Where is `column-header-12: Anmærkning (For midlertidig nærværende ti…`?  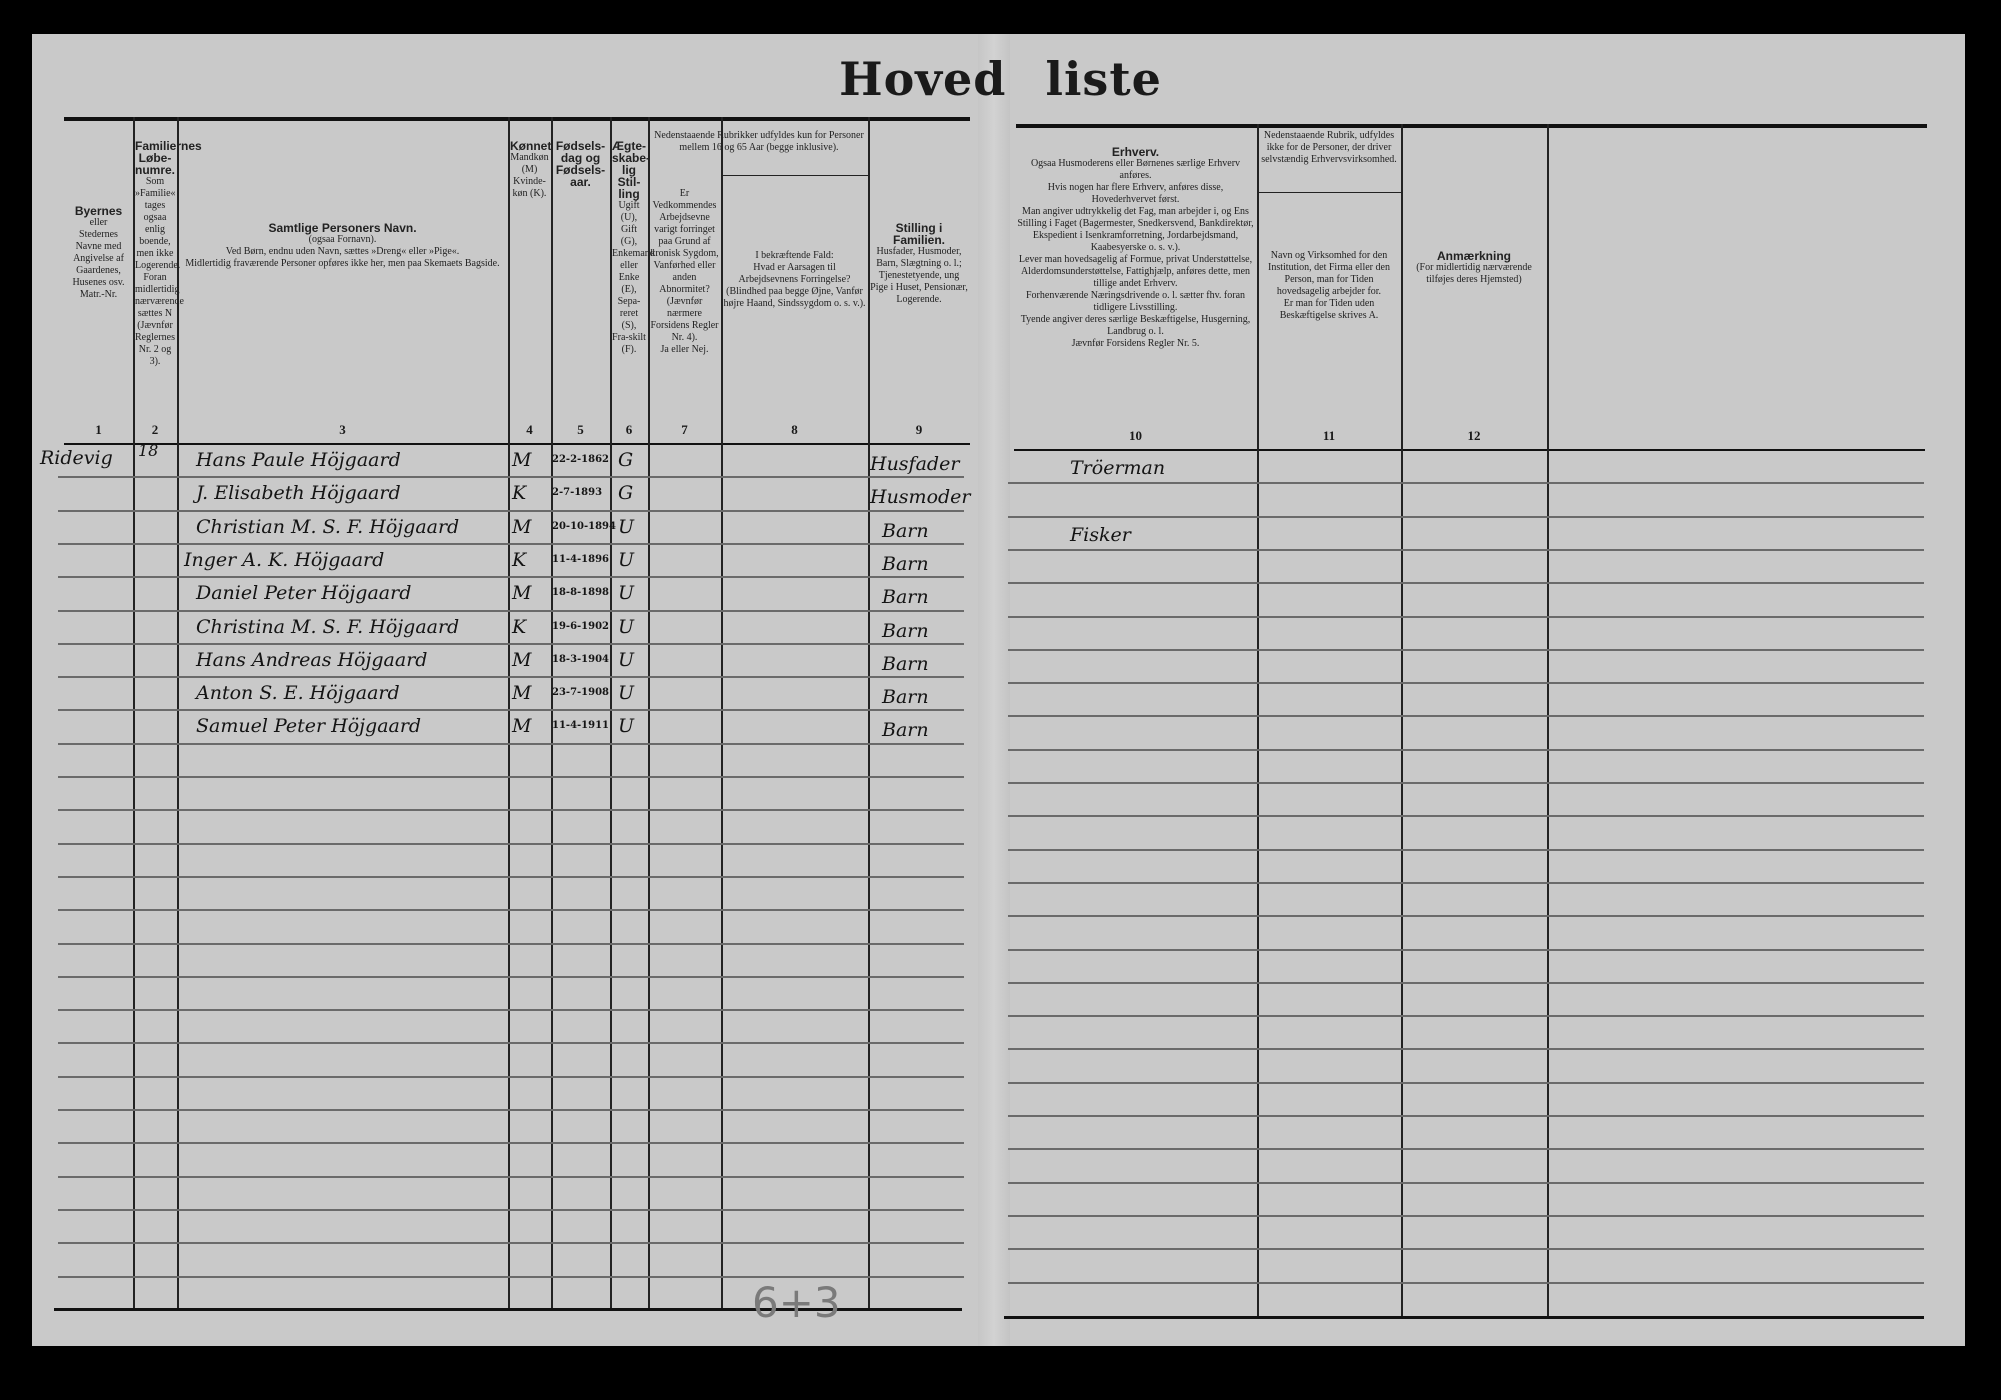
column-header-12: Anmærkning (For midlertidig nærværende ti… is located at coordinates (1474, 268).